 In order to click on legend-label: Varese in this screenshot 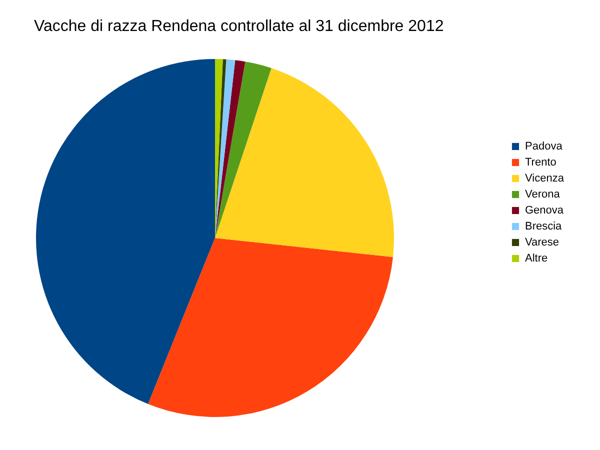, I will do `click(542, 242)`.